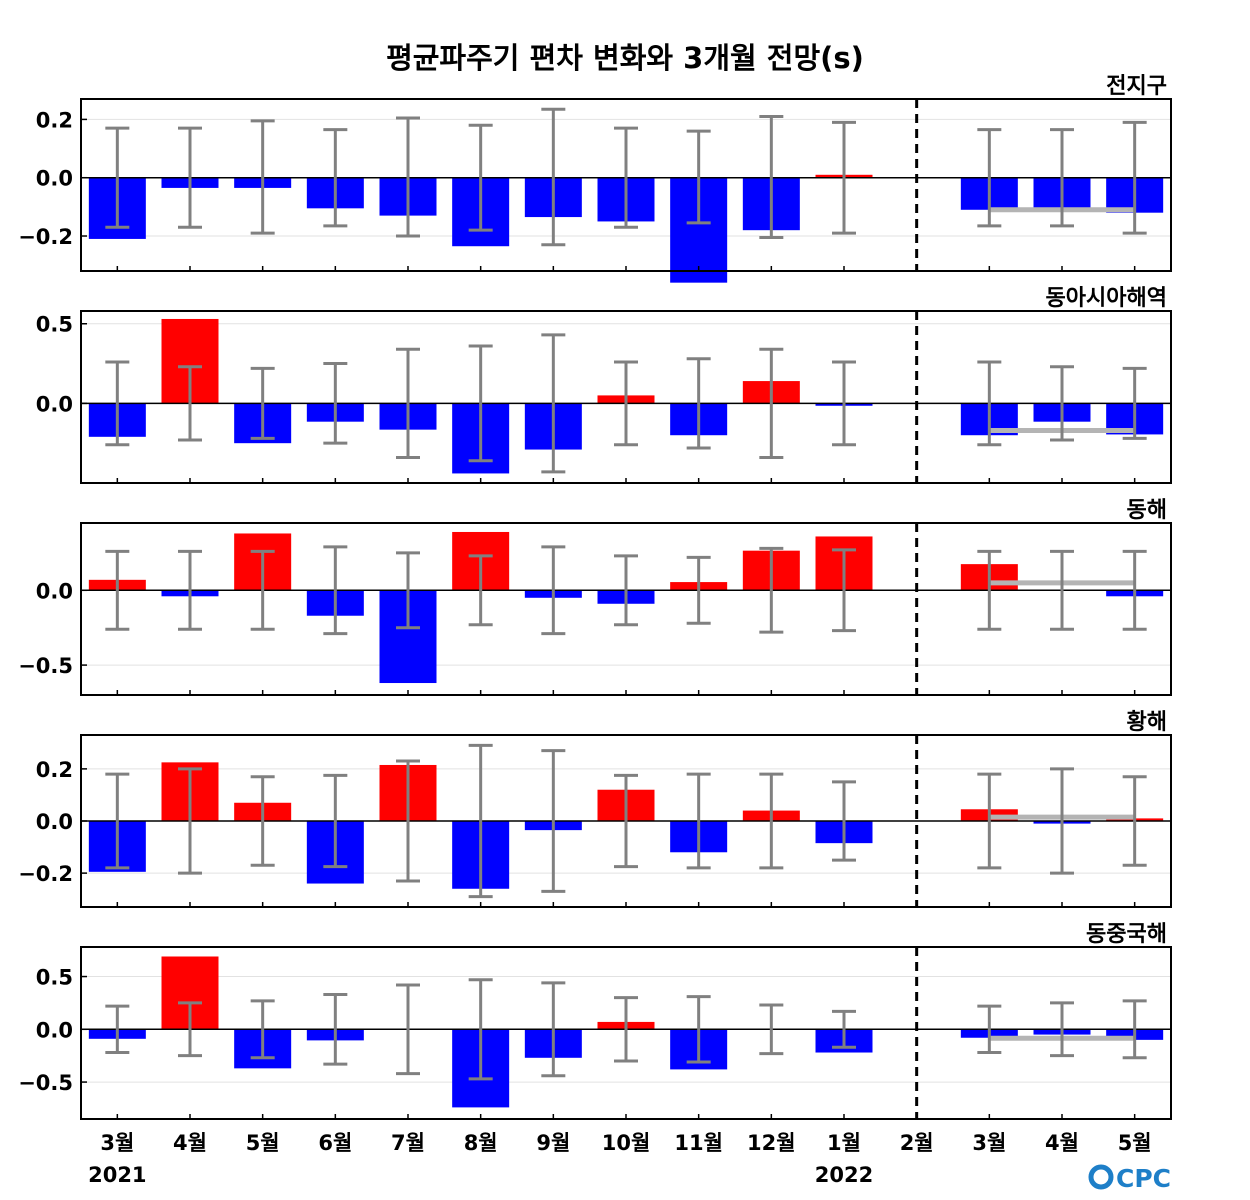 The image size is (1250, 1200). Describe the element at coordinates (1106, 298) in the screenshot. I see `panel-label: 동아시아해역` at that location.